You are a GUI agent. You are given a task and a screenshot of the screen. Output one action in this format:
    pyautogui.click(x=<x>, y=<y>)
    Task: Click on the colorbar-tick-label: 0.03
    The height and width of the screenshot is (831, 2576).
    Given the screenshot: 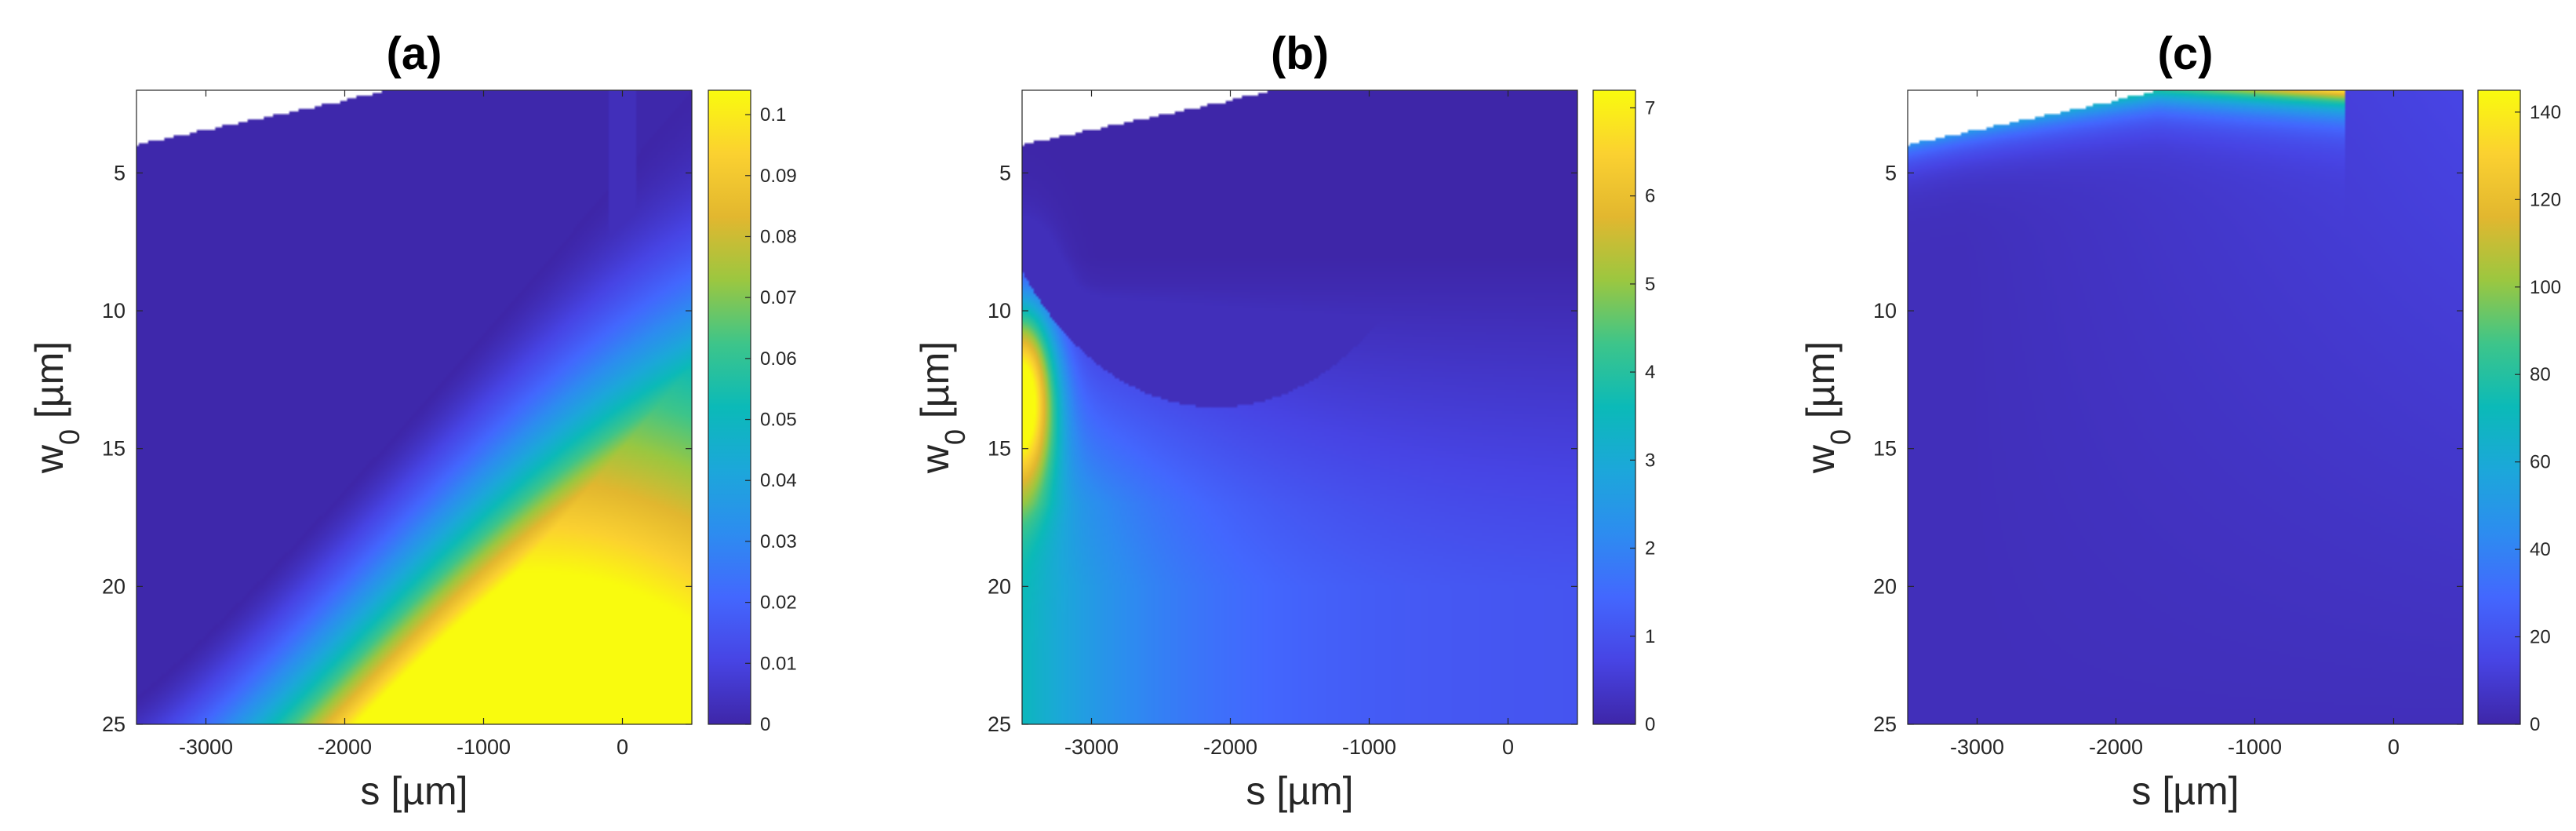 What is the action you would take?
    pyautogui.click(x=778, y=541)
    